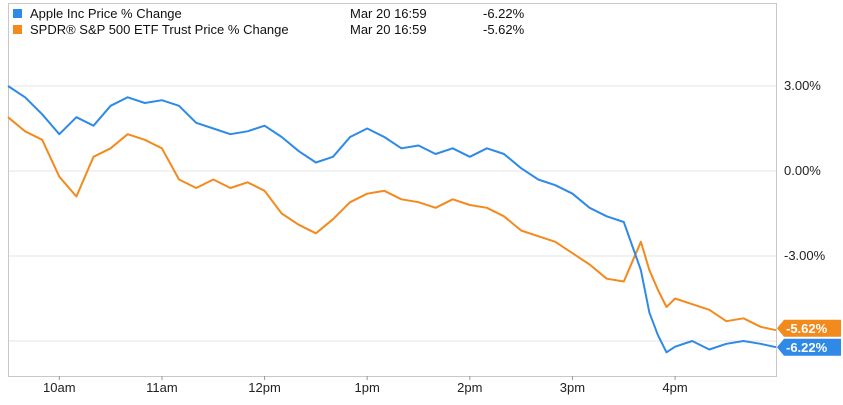 The height and width of the screenshot is (405, 843). I want to click on tag-value: -6.22%, so click(807, 347).